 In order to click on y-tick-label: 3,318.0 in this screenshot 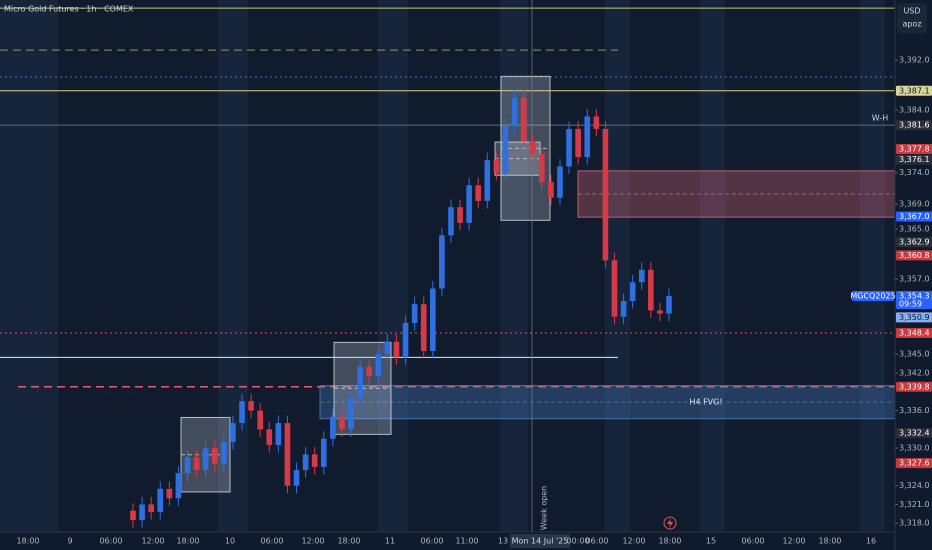, I will do `click(914, 523)`.